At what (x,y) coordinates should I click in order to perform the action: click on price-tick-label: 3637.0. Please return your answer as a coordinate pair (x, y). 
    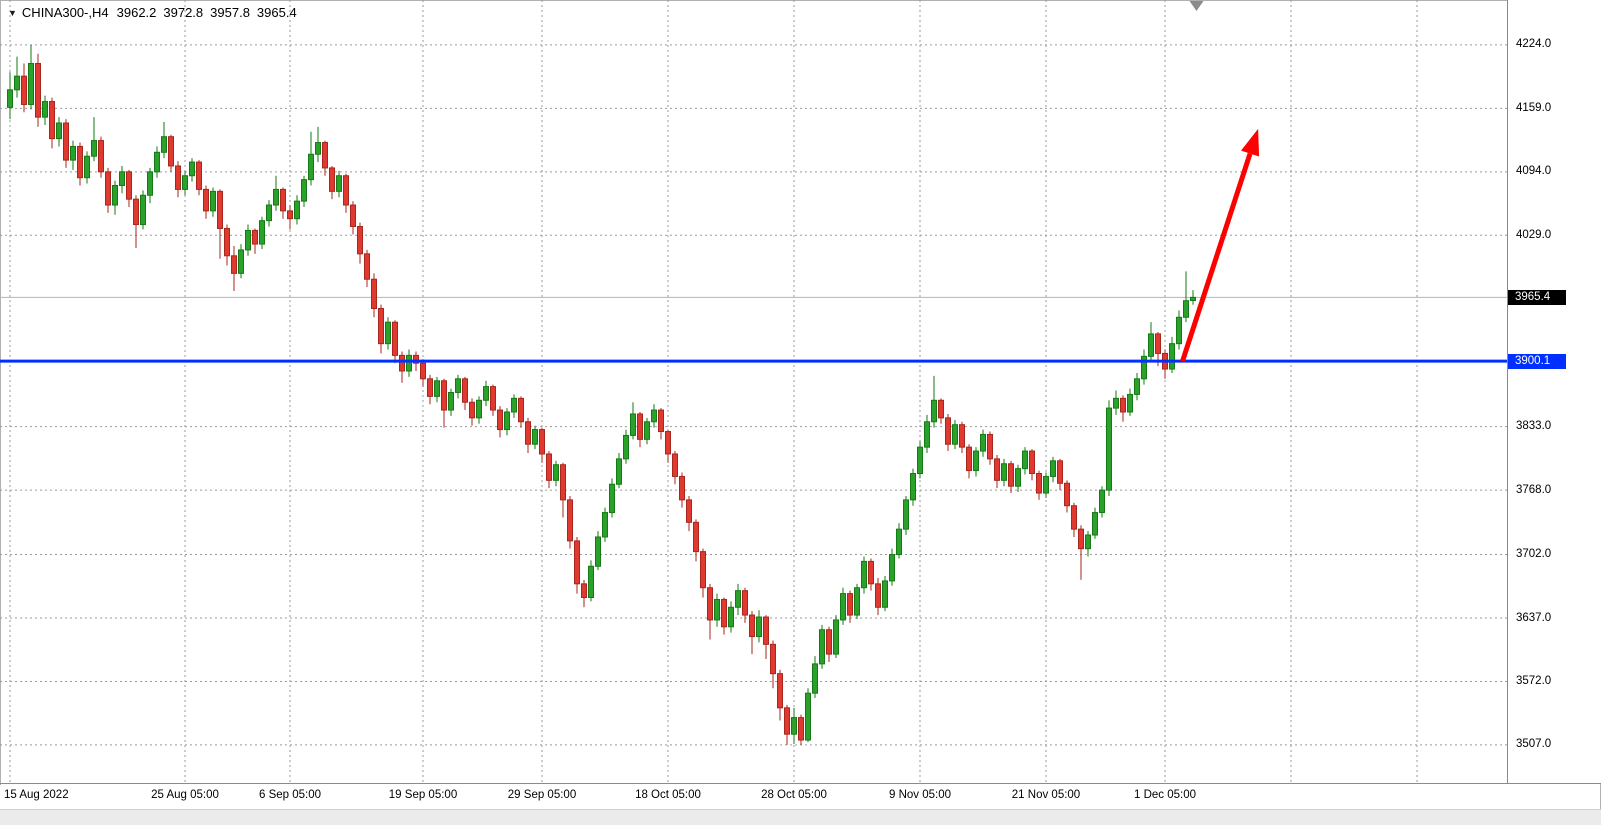
    Looking at the image, I should click on (1534, 617).